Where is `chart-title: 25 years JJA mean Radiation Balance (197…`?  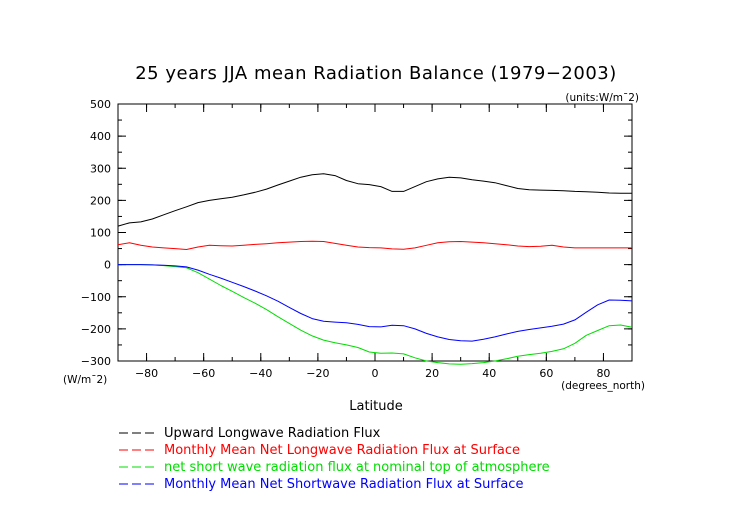
chart-title: 25 years JJA mean Radiation Balance (197… is located at coordinates (376, 73).